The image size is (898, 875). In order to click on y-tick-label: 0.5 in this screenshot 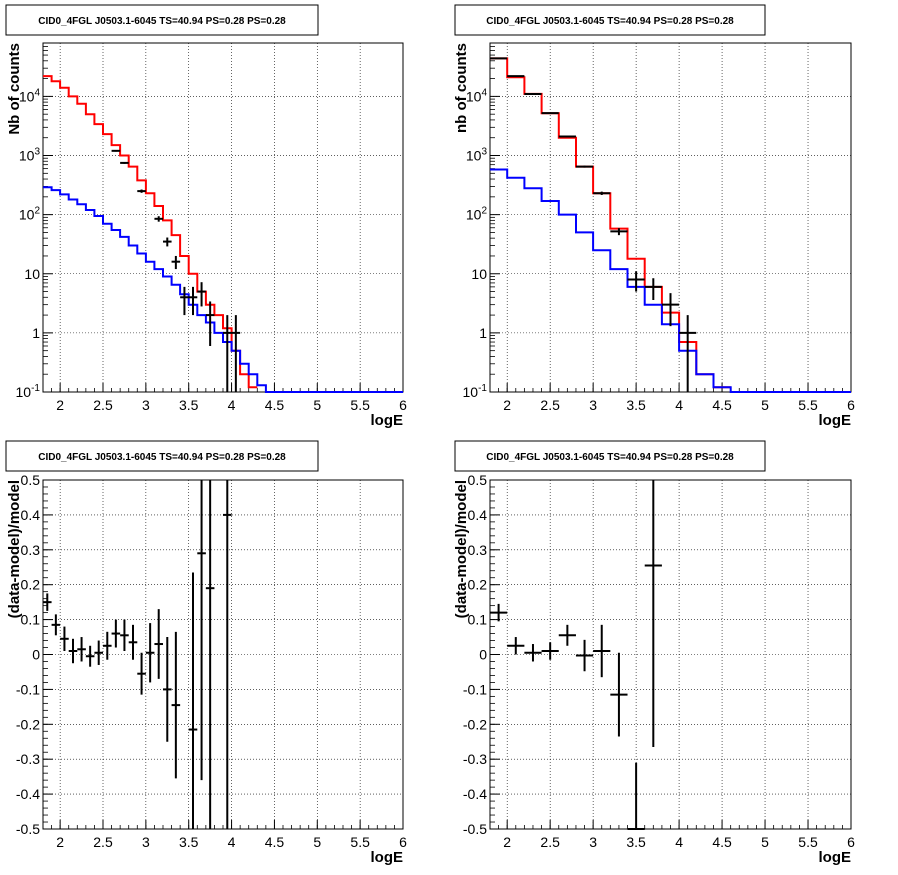, I will do `click(478, 480)`.